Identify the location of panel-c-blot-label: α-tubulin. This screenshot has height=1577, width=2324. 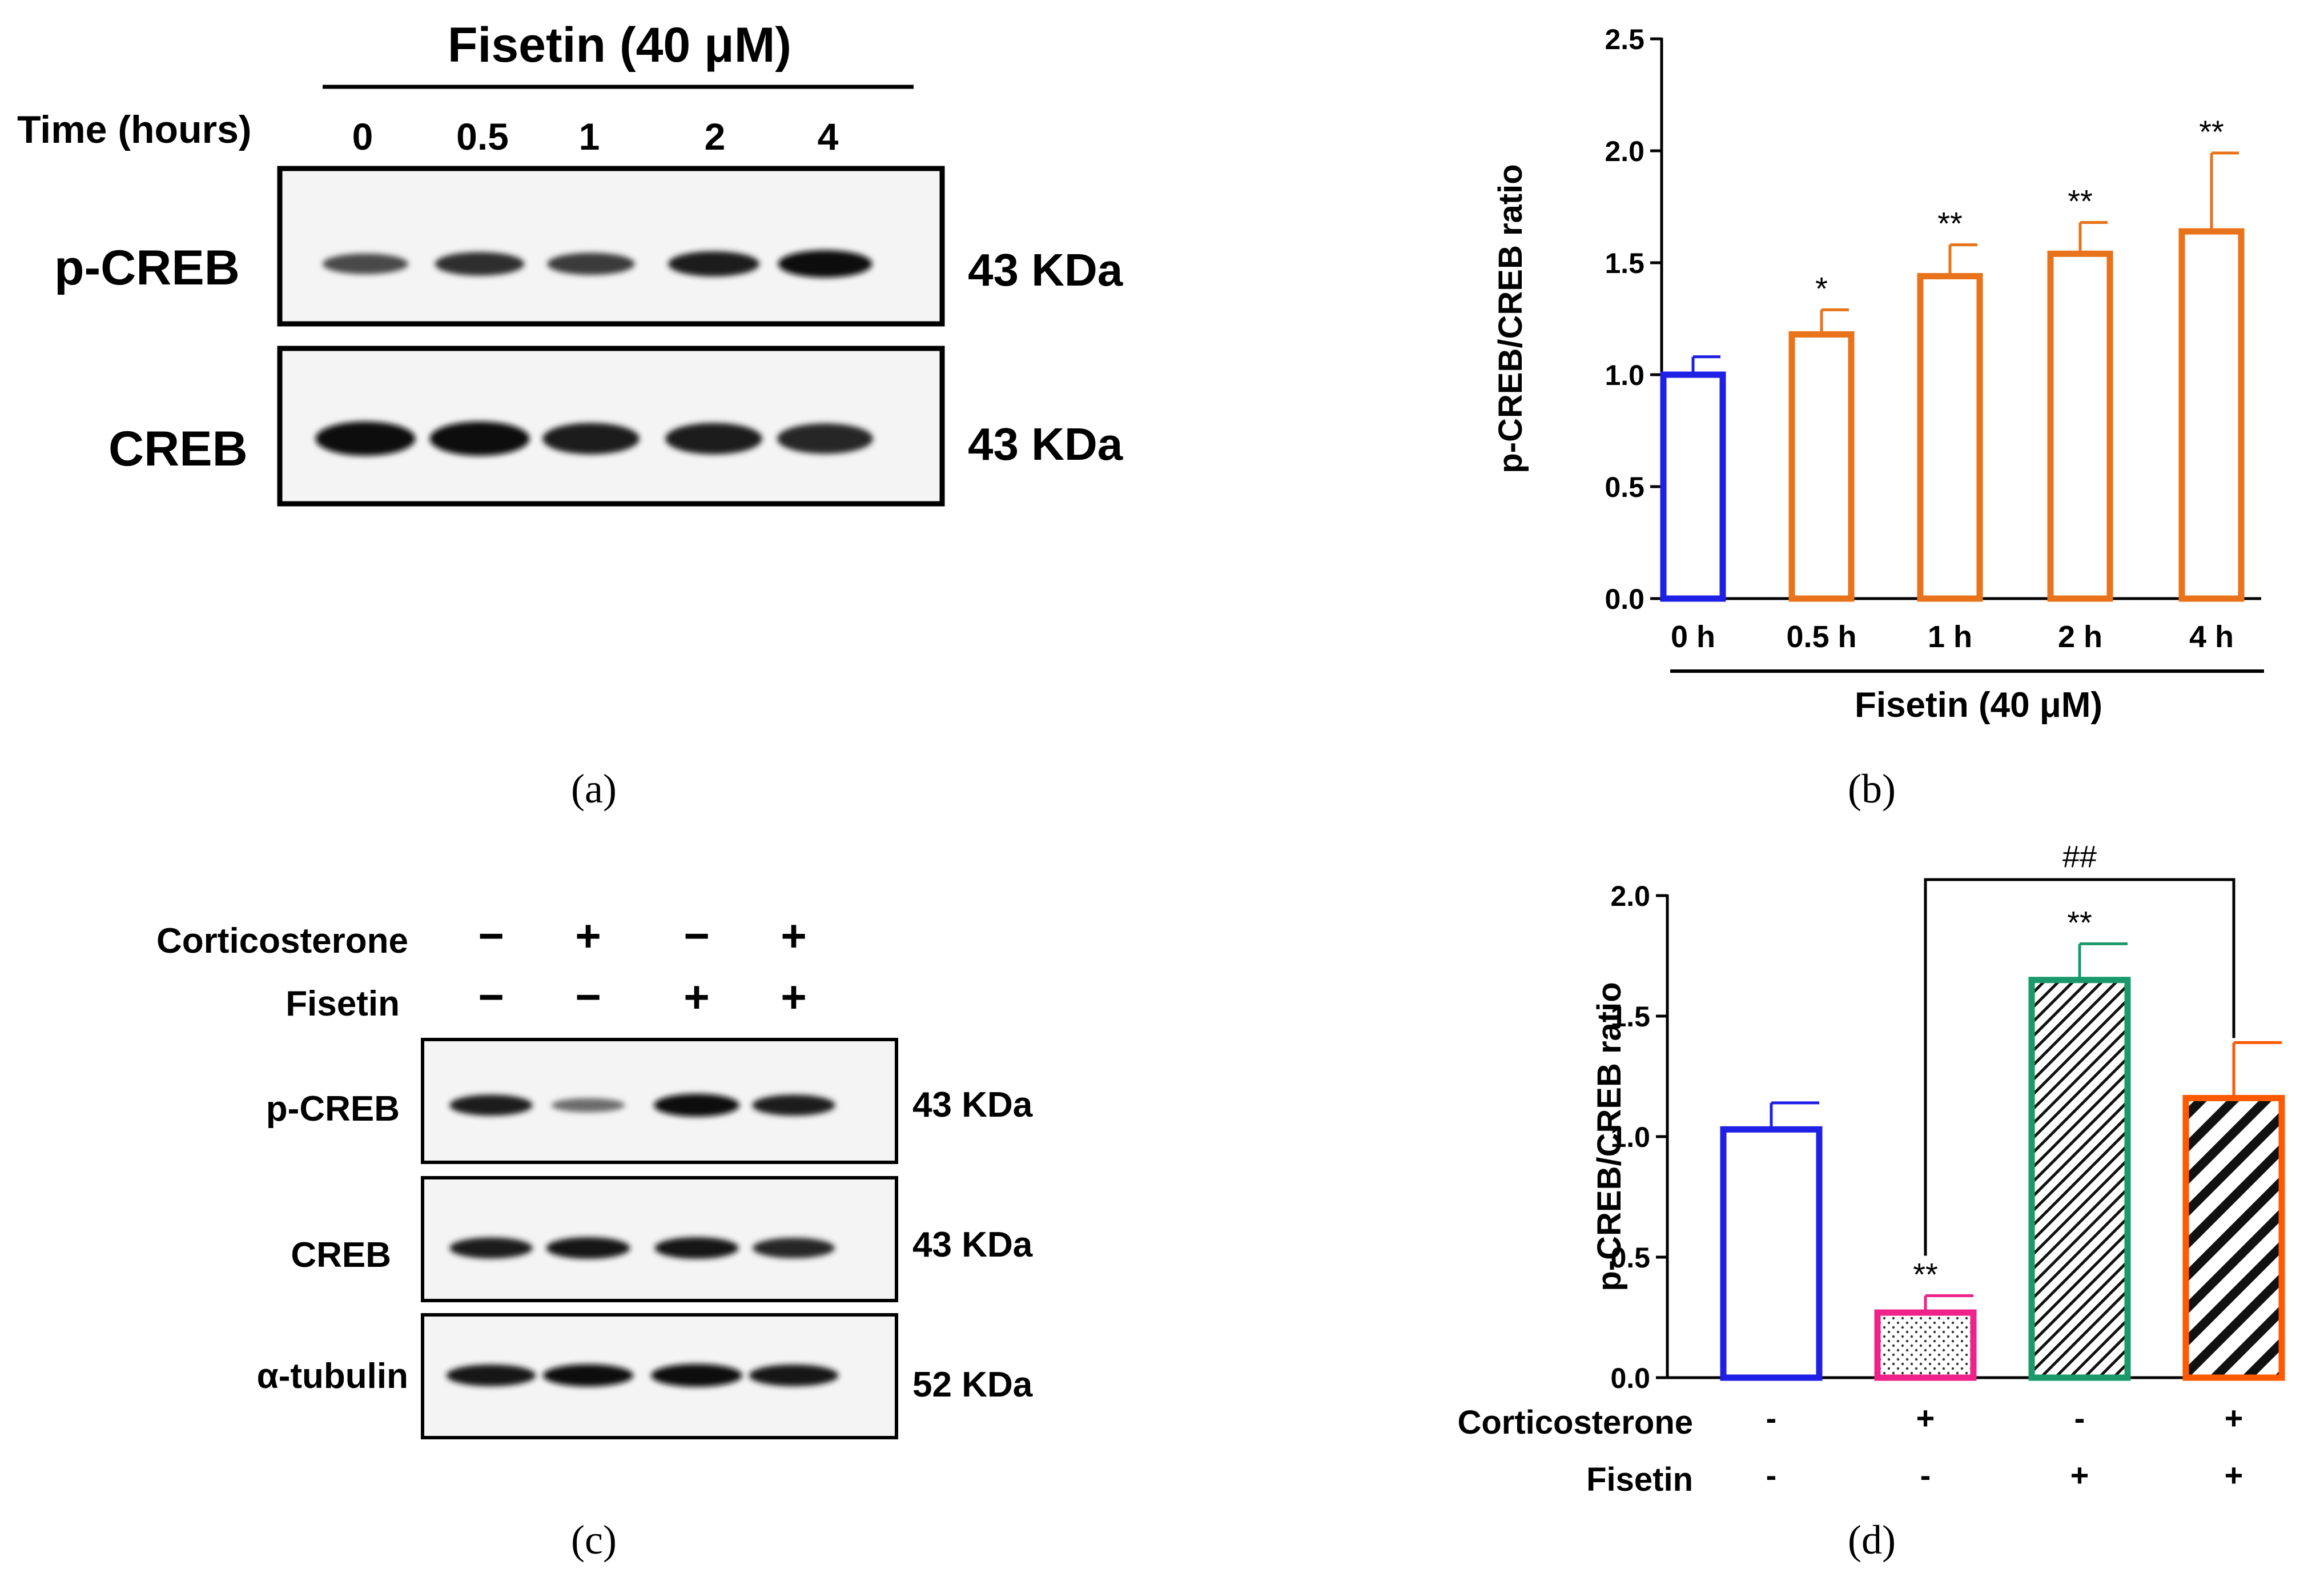
(332, 1377).